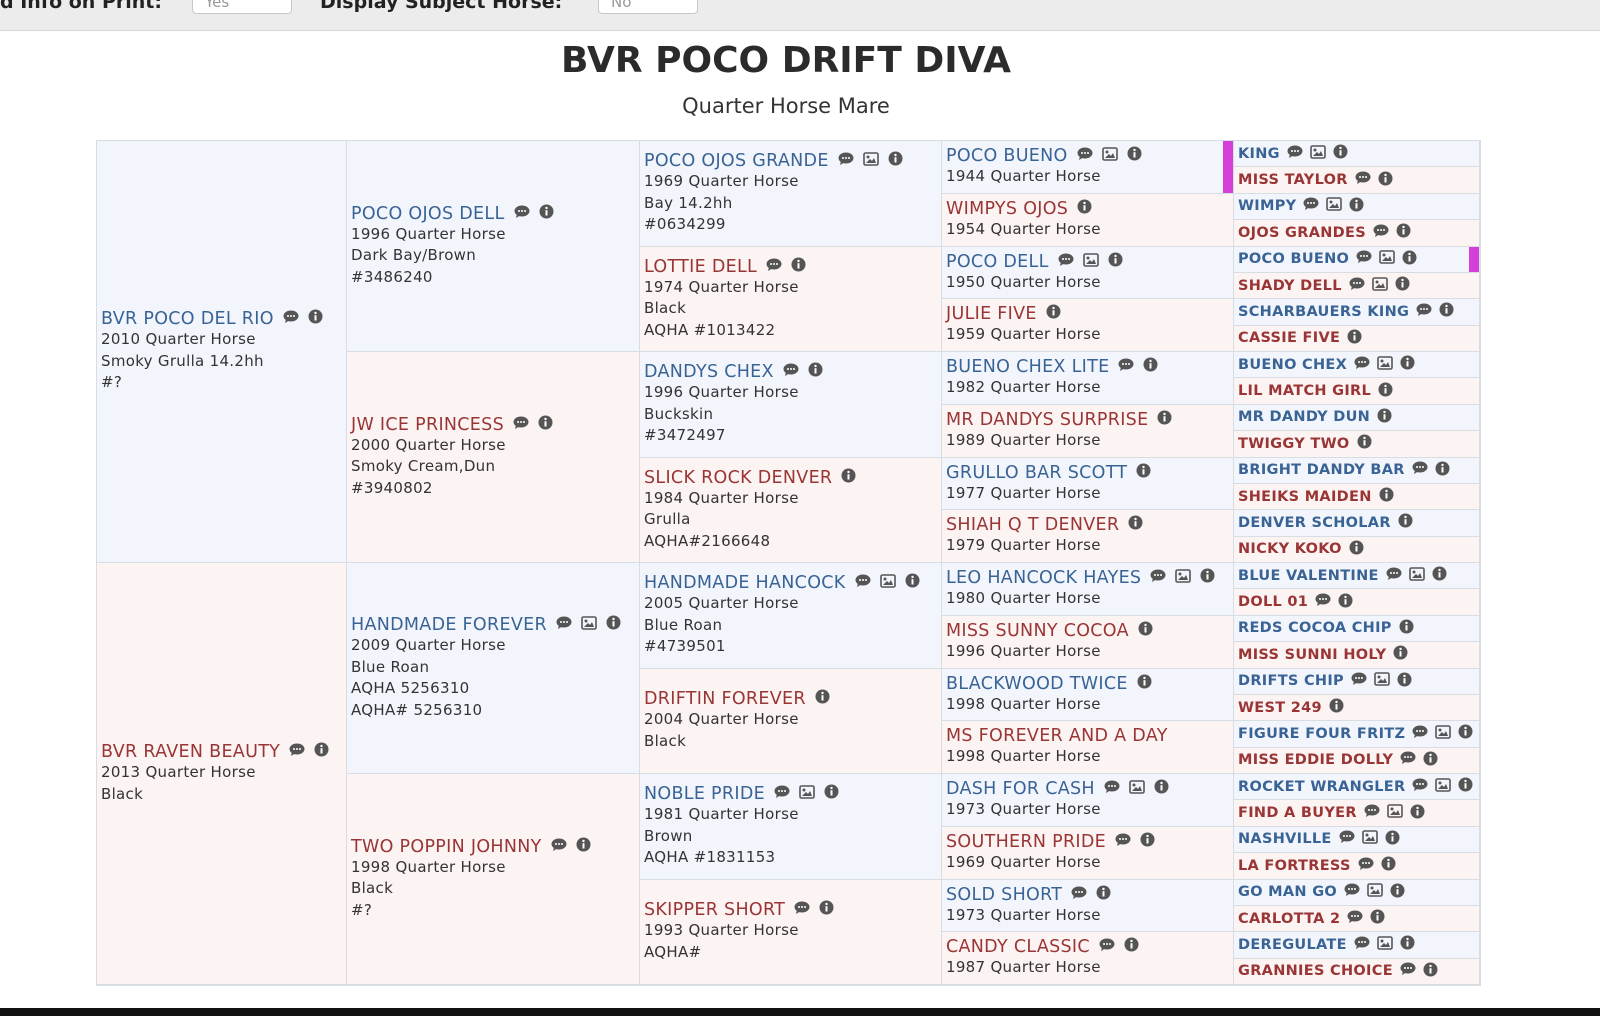  I want to click on horse-name: CASSIE FIVE, so click(1289, 338).